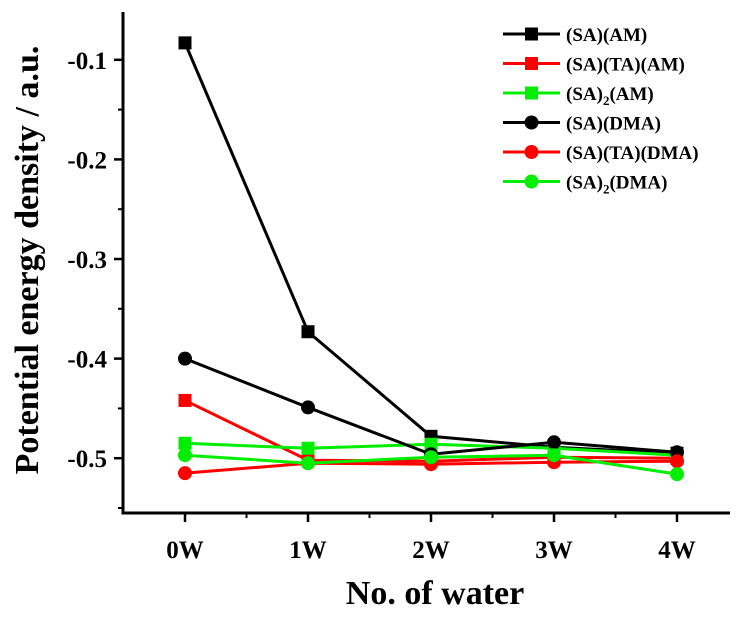  Describe the element at coordinates (87, 459) in the screenshot. I see `y-tick-label: -0.5` at that location.